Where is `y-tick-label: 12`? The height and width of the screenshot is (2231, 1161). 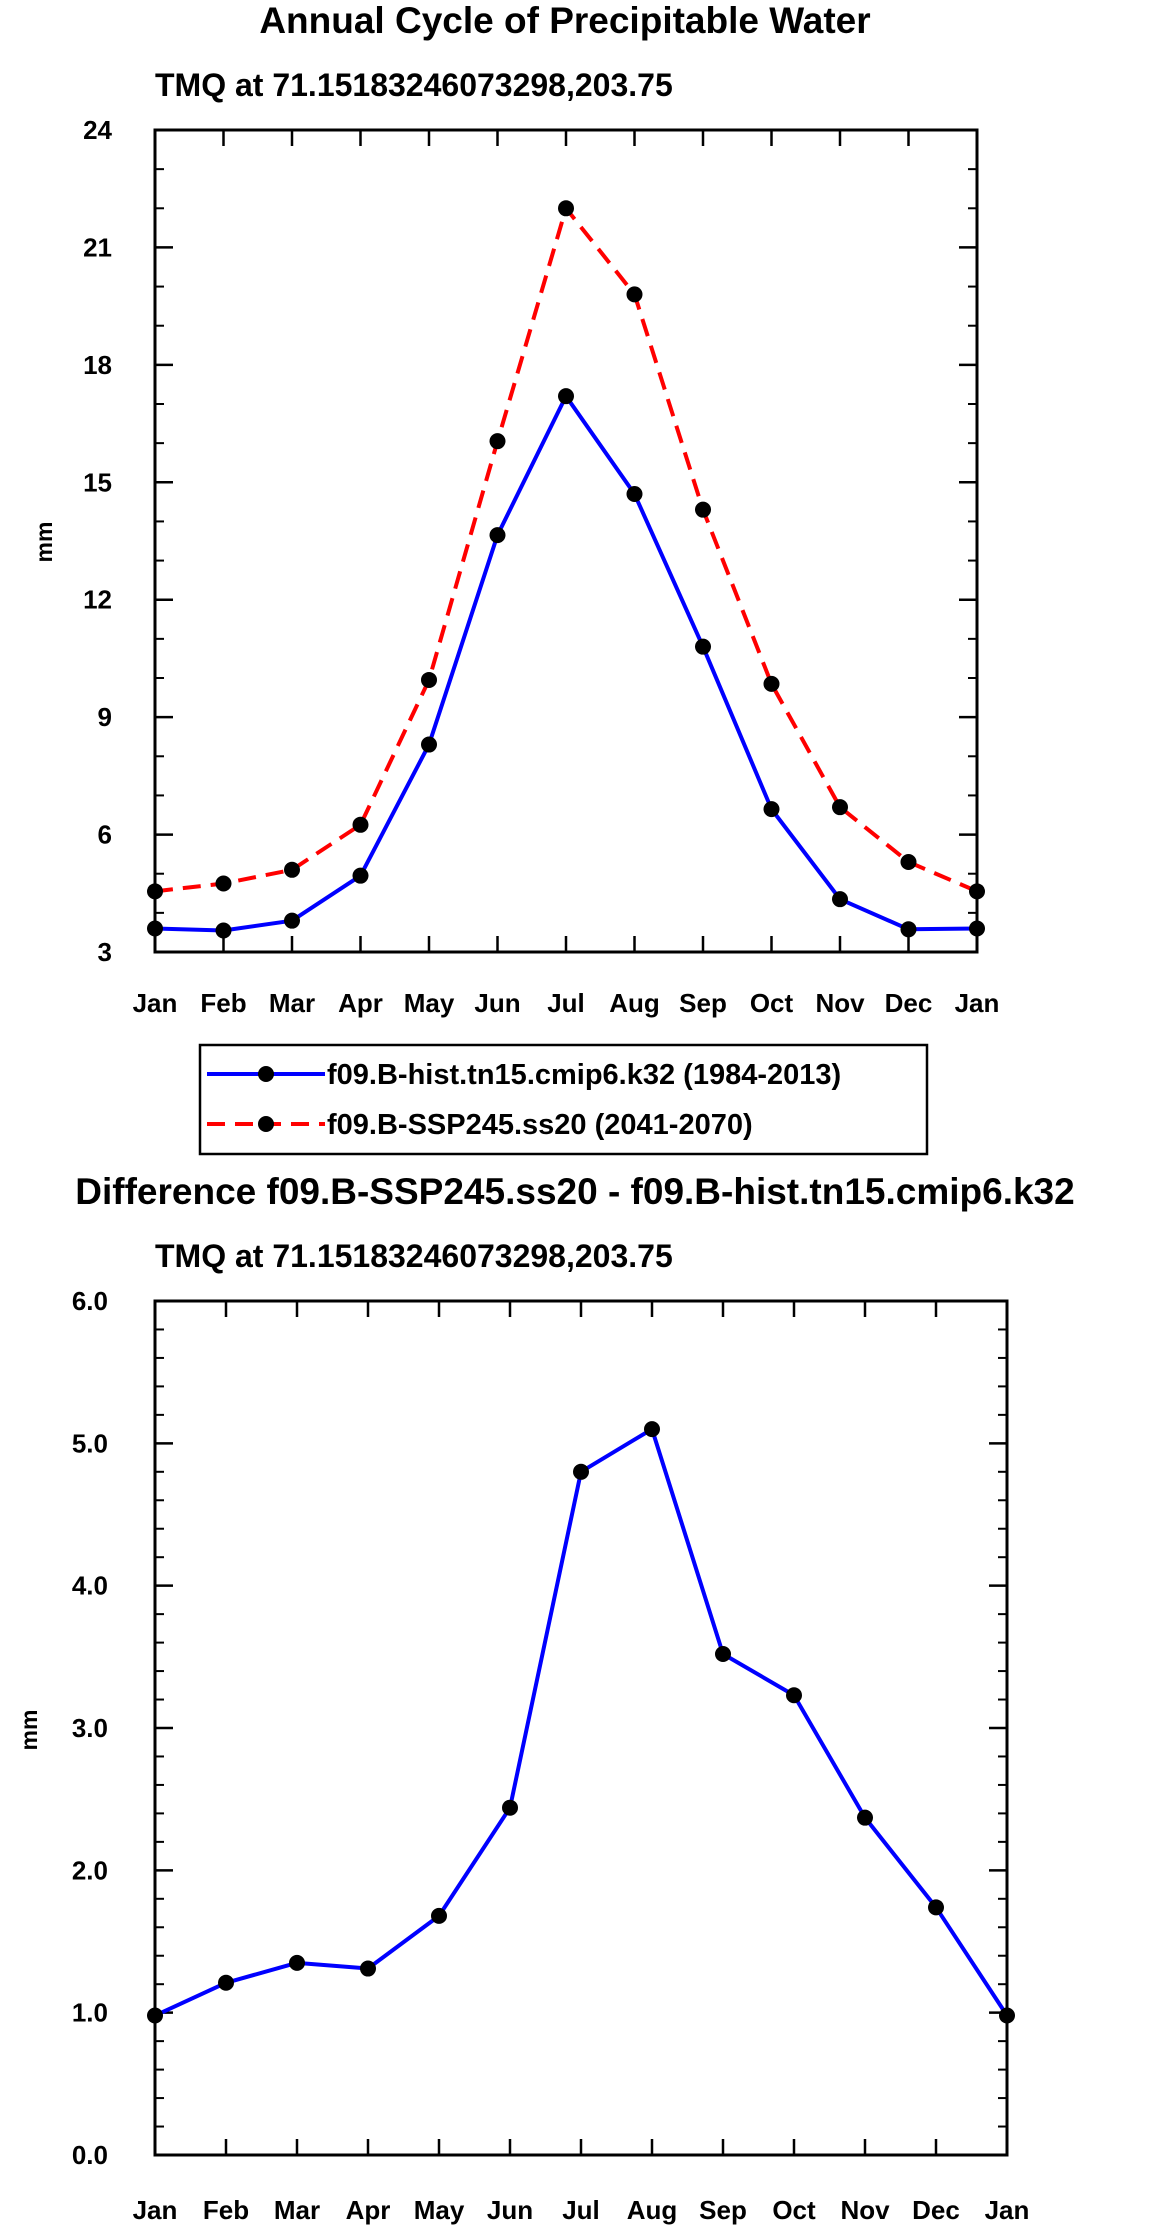
y-tick-label: 12 is located at coordinates (97, 600).